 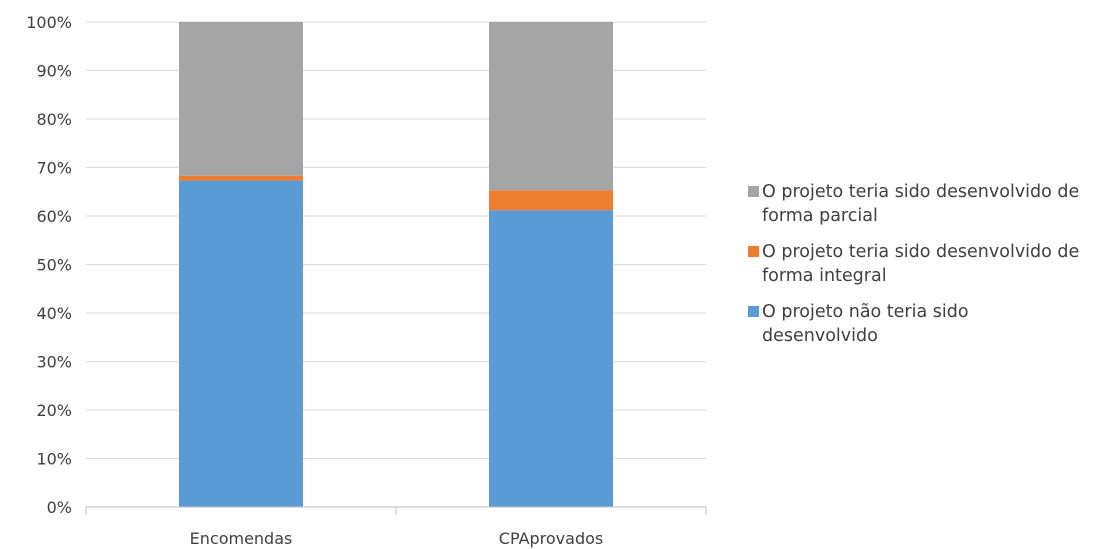 I want to click on bar-segment-1-cpaprovados, so click(x=551, y=358).